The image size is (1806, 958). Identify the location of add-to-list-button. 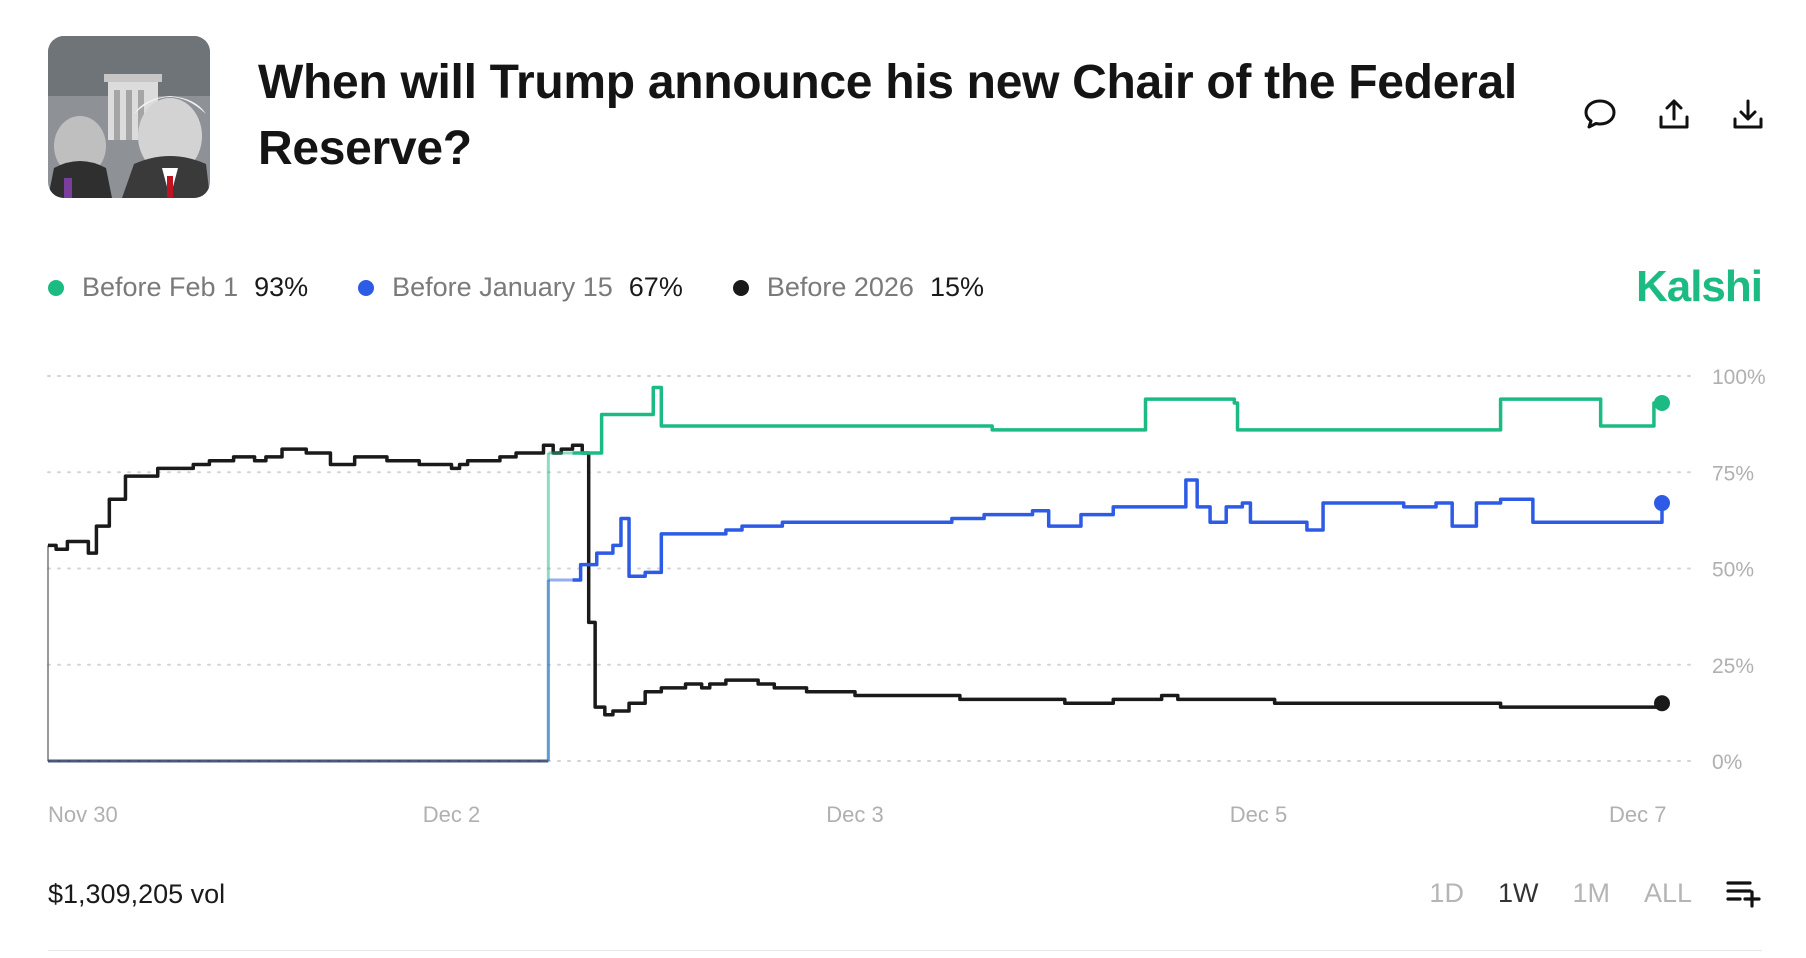
(1744, 893).